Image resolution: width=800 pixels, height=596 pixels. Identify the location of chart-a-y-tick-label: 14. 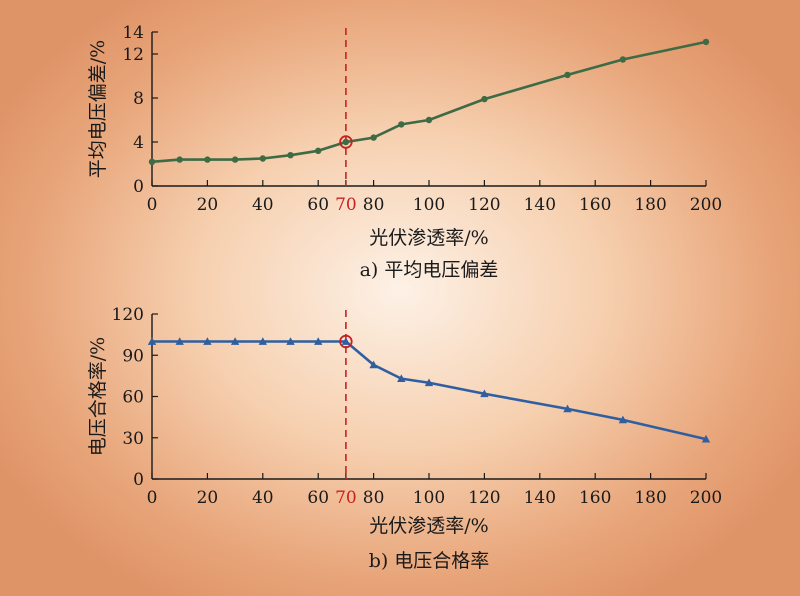
(133, 33).